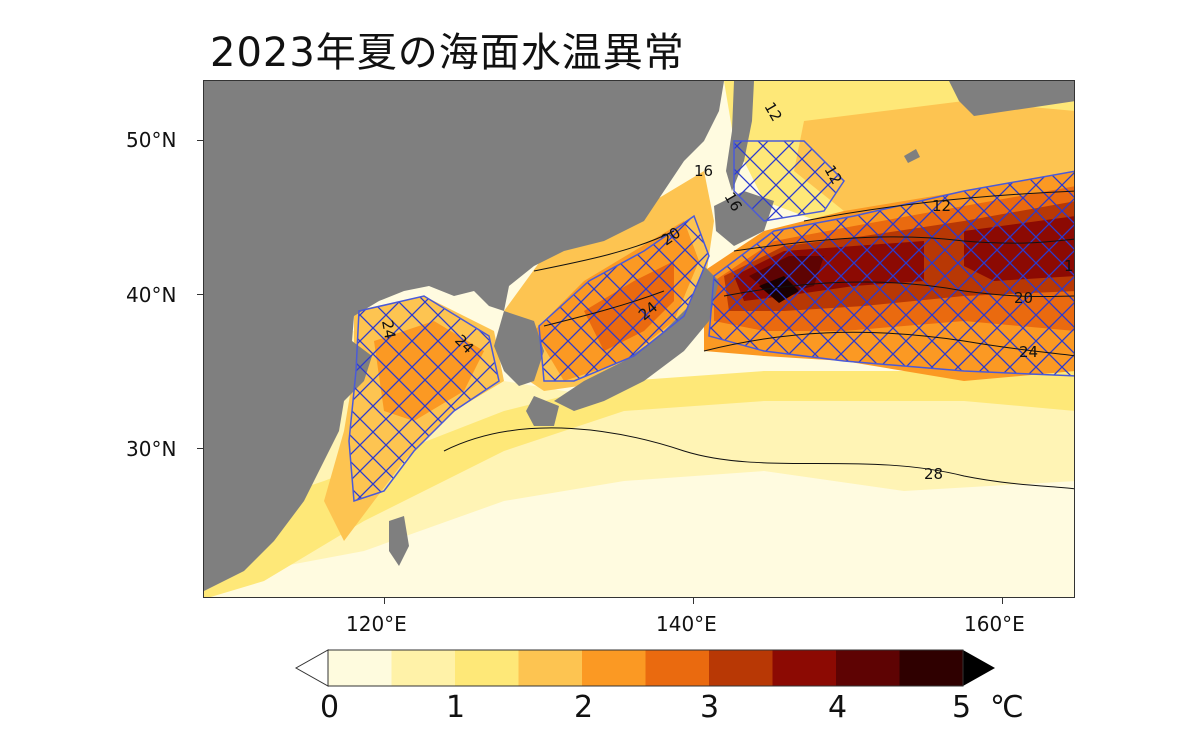 Image resolution: width=1200 pixels, height=752 pixels. I want to click on colorbar-frame, so click(645, 668).